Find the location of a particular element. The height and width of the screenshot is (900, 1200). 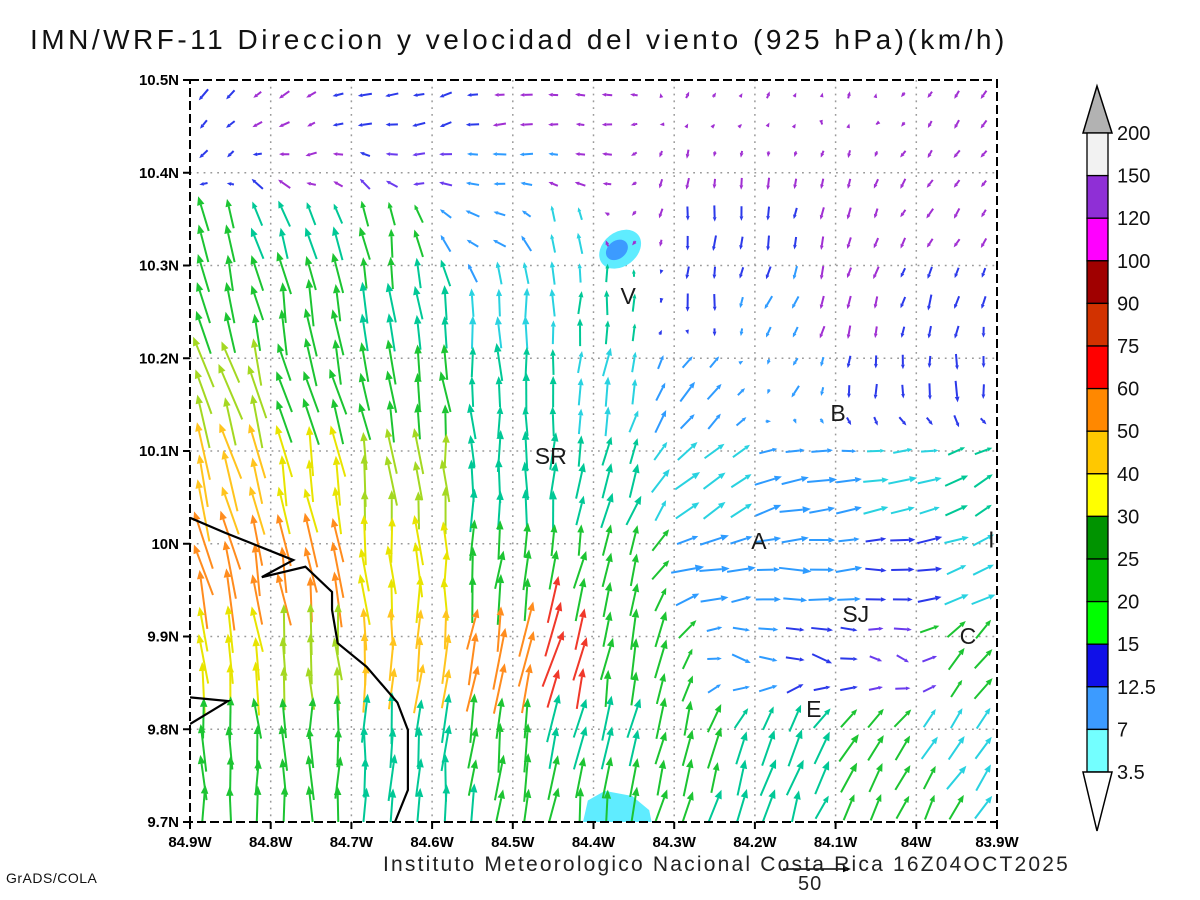

colorbar-tick-label: 3.5 is located at coordinates (1131, 773).